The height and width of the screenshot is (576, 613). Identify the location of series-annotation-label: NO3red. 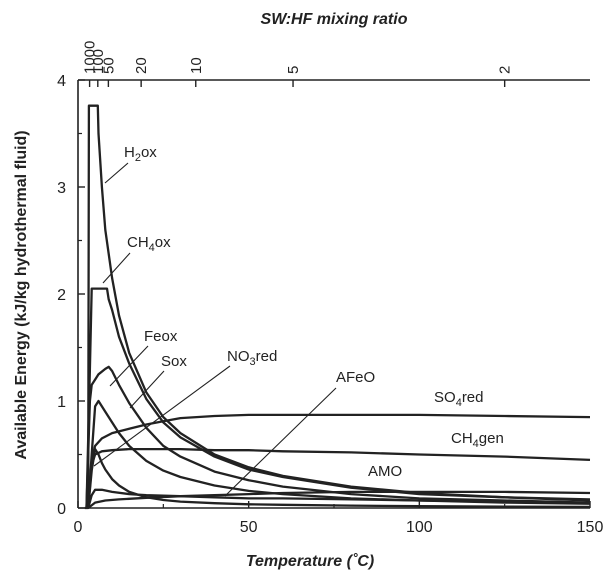
(252, 358).